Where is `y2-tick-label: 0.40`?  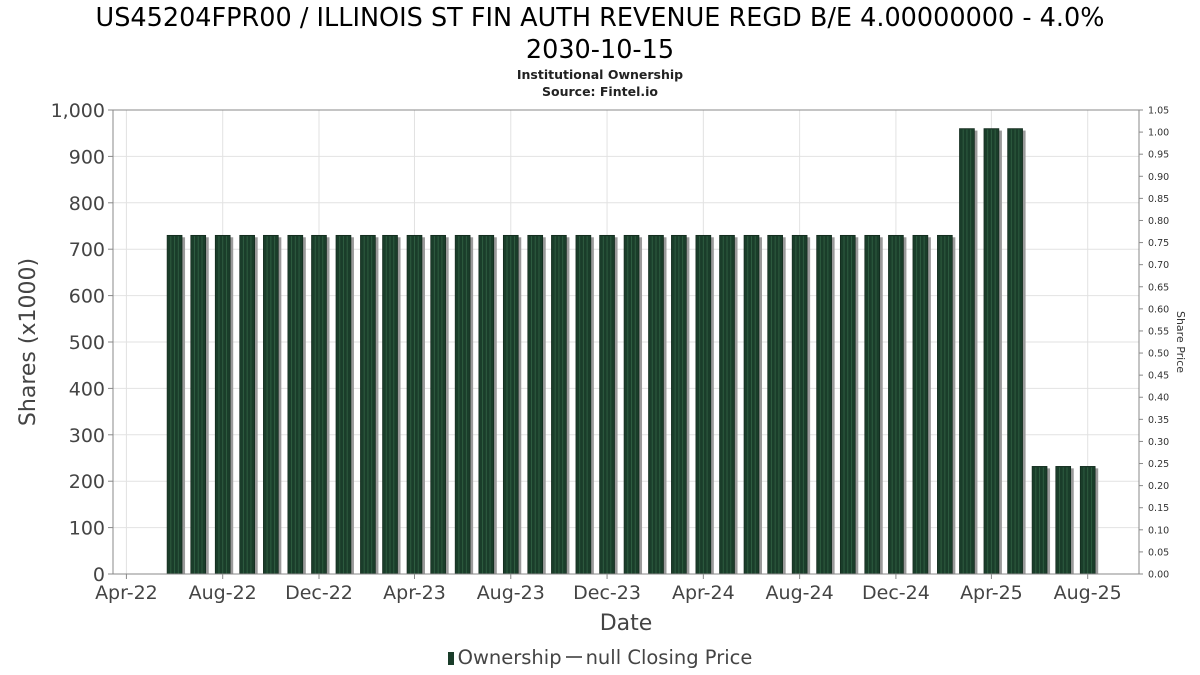
y2-tick-label: 0.40 is located at coordinates (1158, 398).